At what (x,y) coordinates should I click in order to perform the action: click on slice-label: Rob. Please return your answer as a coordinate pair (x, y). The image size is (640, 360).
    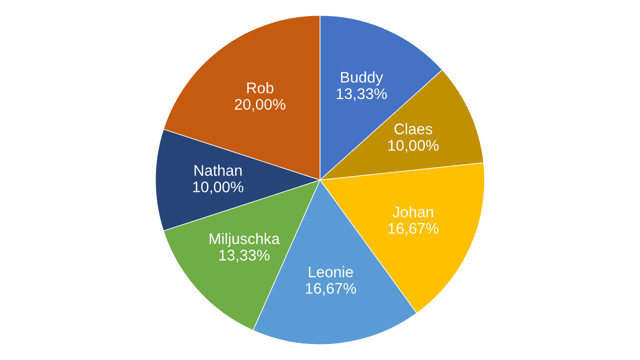
    Looking at the image, I should click on (260, 88).